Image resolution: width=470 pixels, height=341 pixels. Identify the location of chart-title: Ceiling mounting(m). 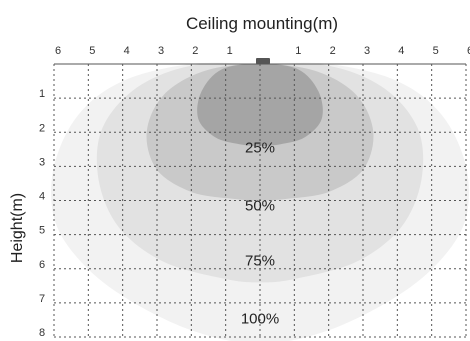
(262, 23).